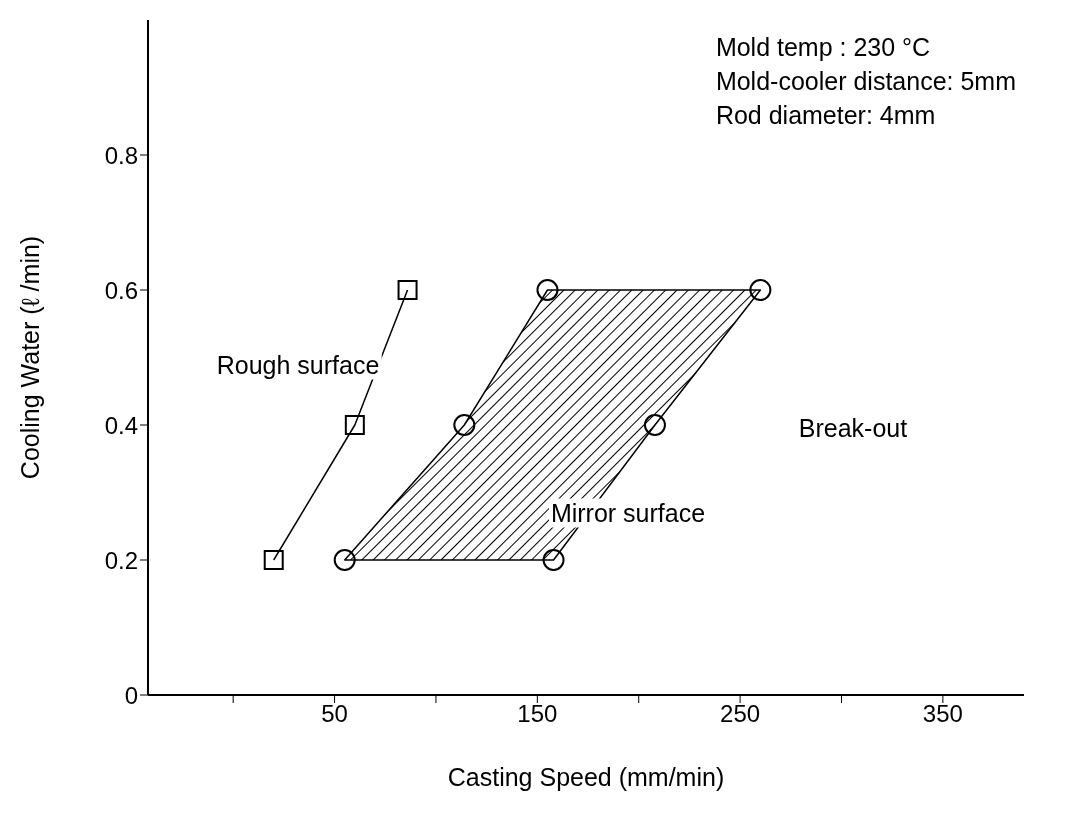 The width and height of the screenshot is (1077, 814). I want to click on annotation: Mold-cooler distance: 5mm, so click(865, 81).